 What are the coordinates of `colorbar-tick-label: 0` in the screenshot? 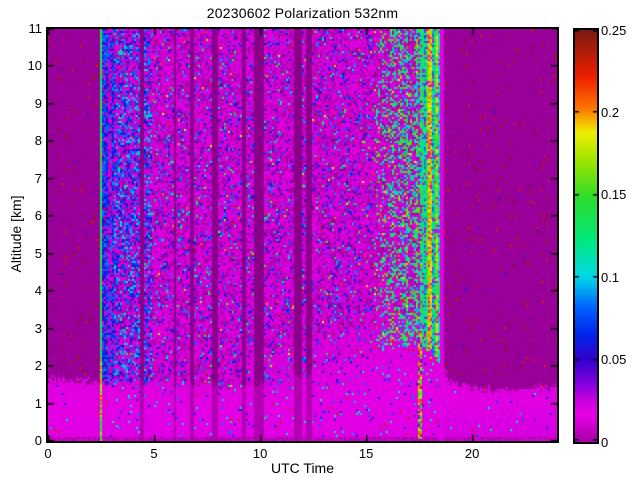 It's located at (605, 442).